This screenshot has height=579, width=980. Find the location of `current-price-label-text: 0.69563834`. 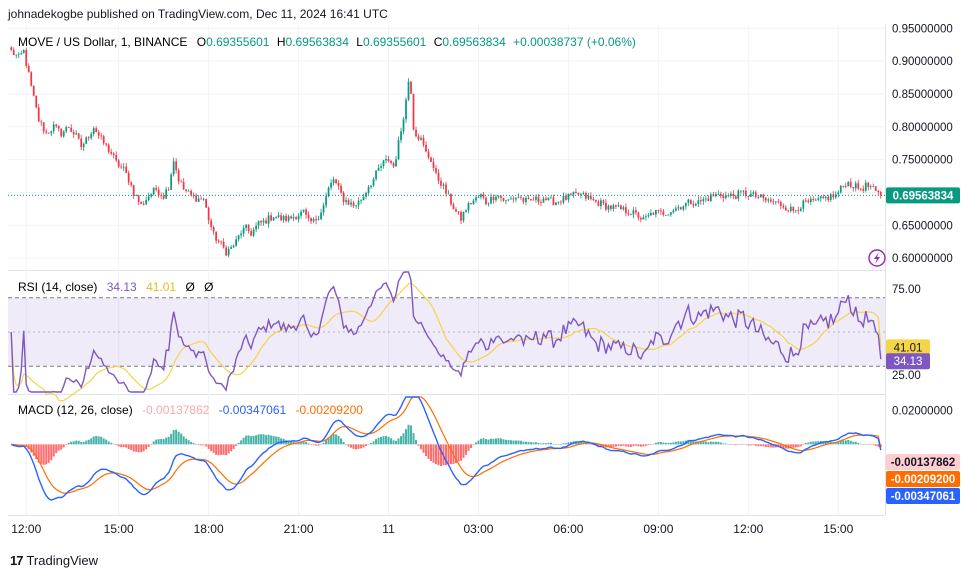

current-price-label-text: 0.69563834 is located at coordinates (923, 196).